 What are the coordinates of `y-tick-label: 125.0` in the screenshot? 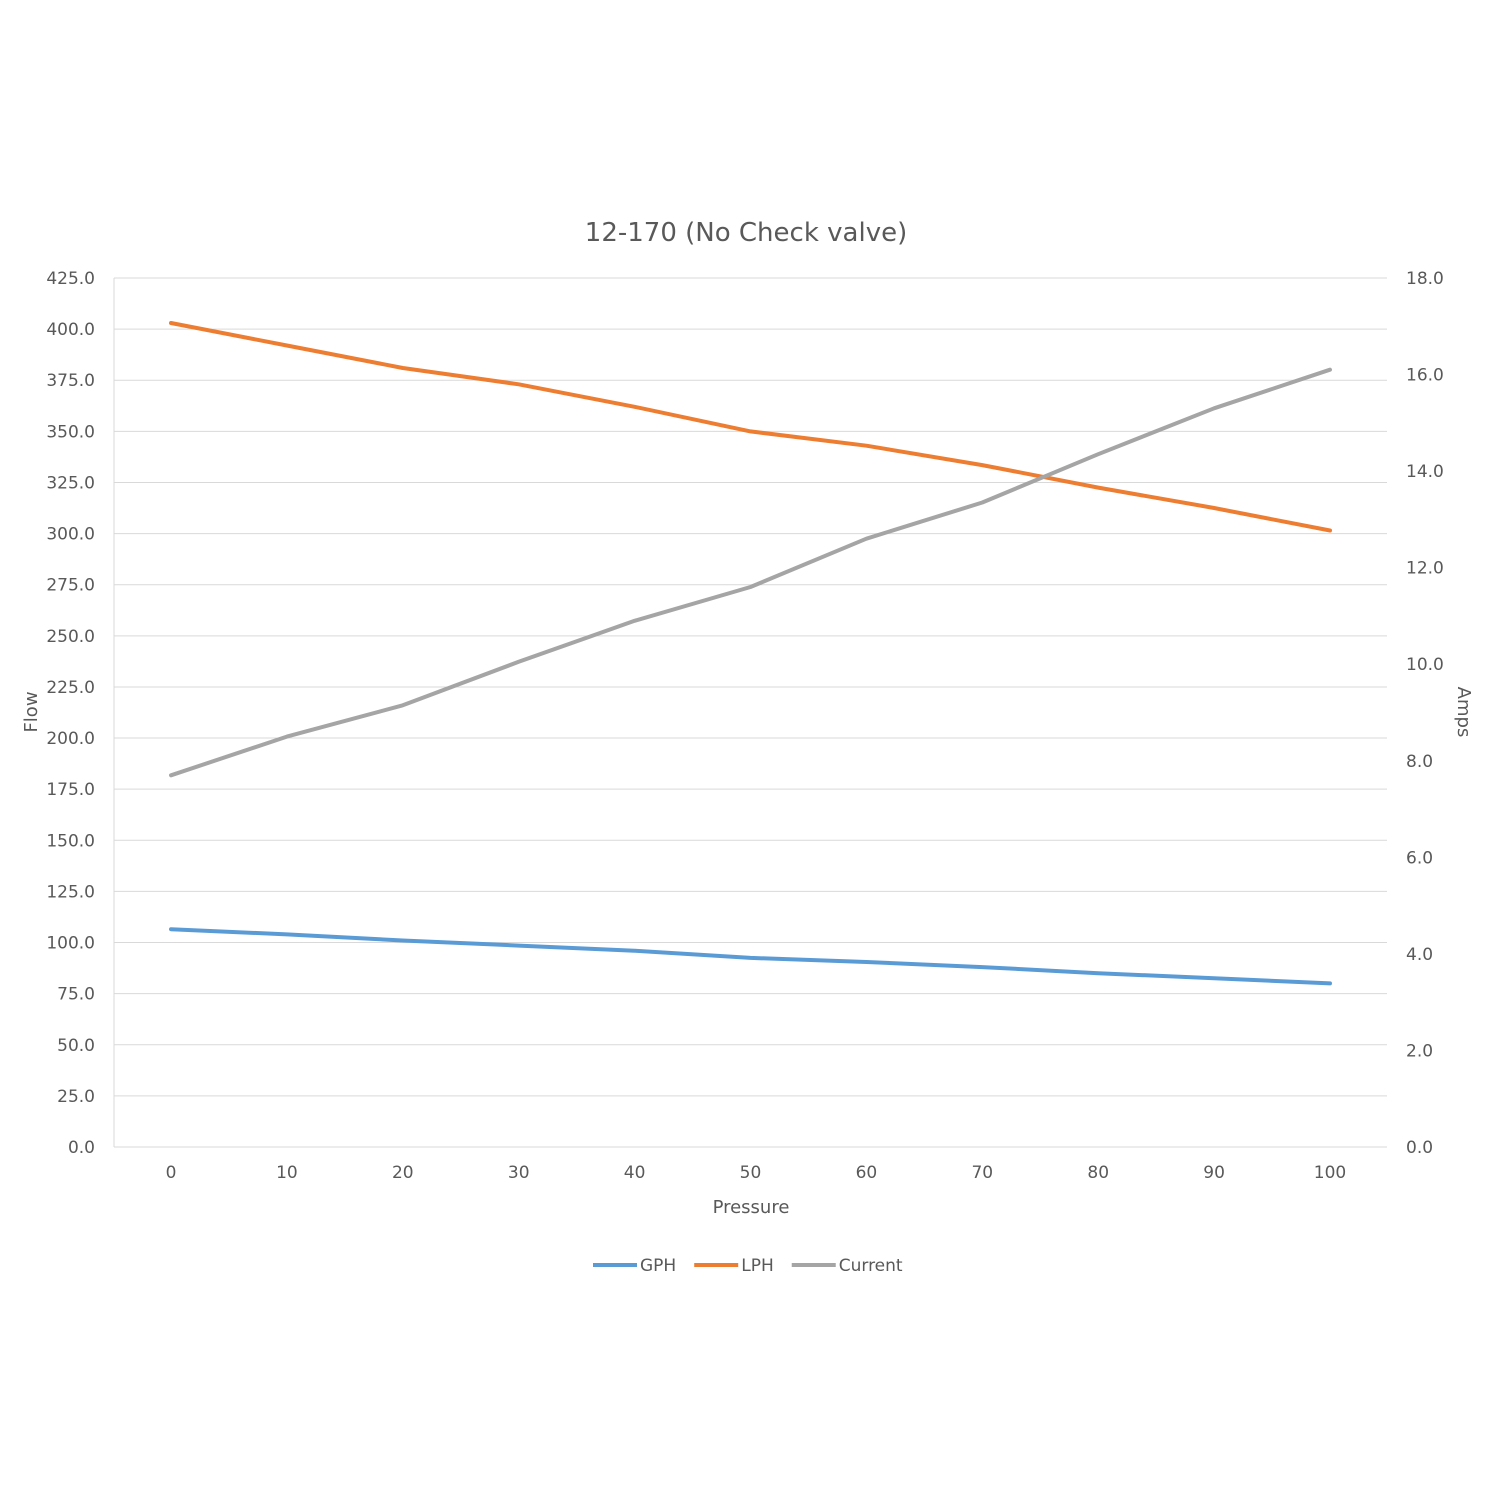 It's located at (70, 892).